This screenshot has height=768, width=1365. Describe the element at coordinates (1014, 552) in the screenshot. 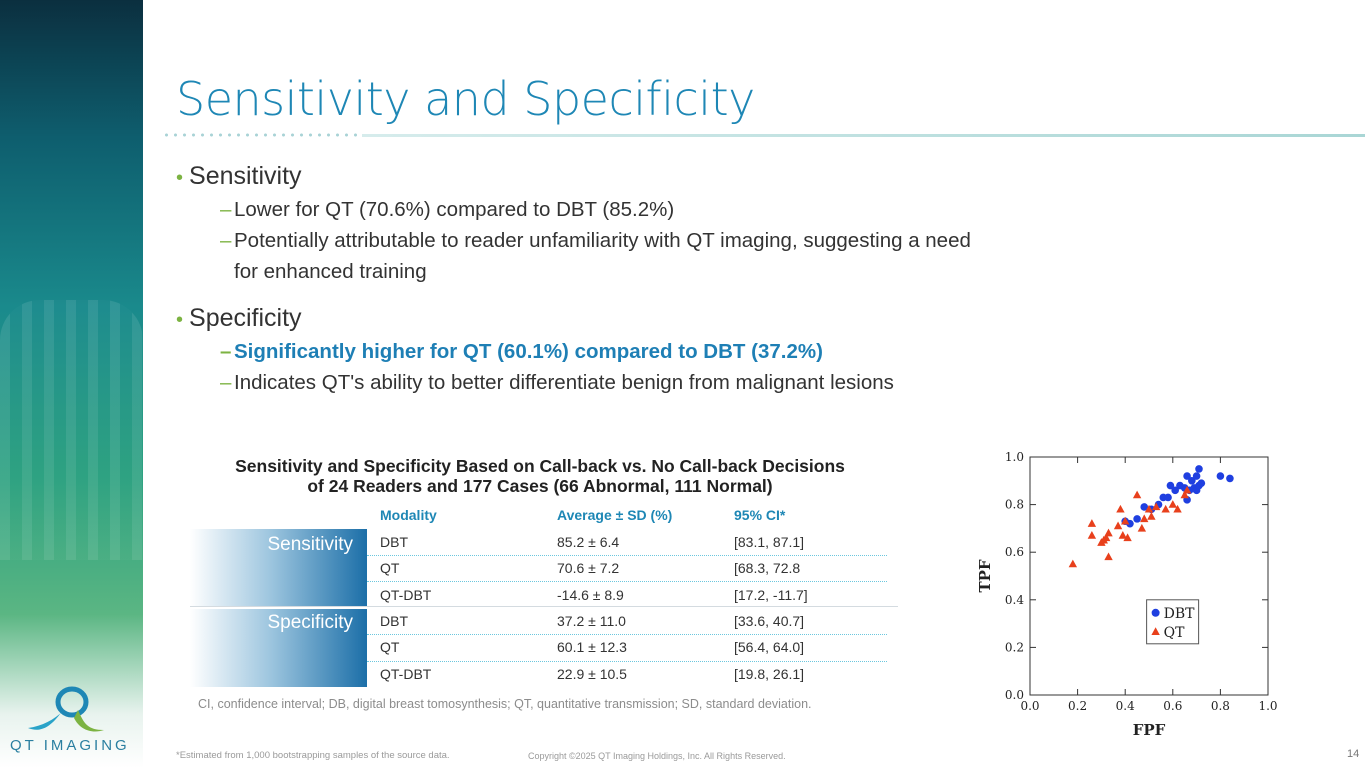

I see `y-tick-label: 0.6` at that location.